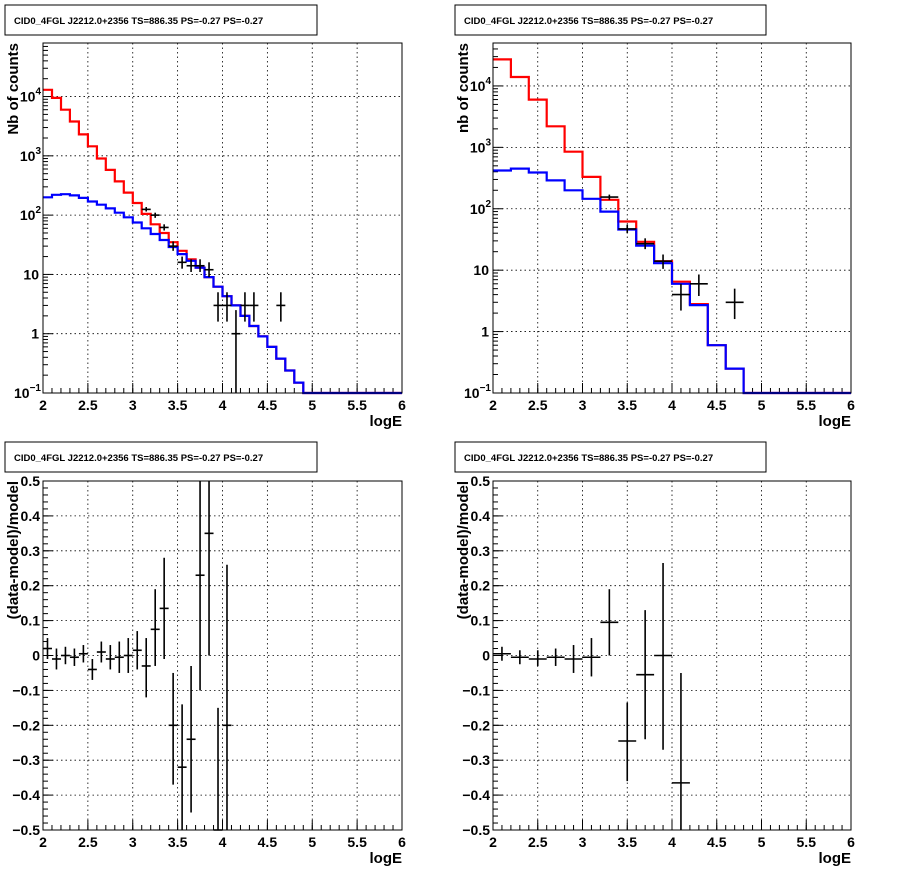 The width and height of the screenshot is (898, 875). Describe the element at coordinates (476, 760) in the screenshot. I see `y-tick-label: −0.3` at that location.